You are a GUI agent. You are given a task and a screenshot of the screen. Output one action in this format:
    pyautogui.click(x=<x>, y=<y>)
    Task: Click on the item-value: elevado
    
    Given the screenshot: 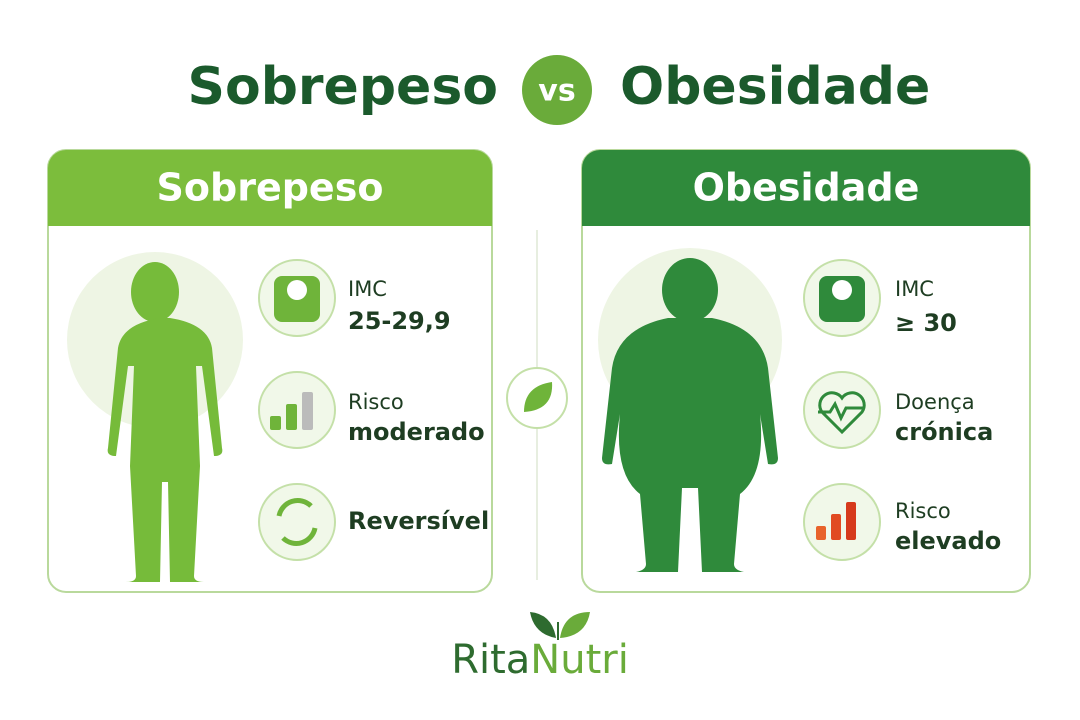 What is the action you would take?
    pyautogui.click(x=948, y=541)
    